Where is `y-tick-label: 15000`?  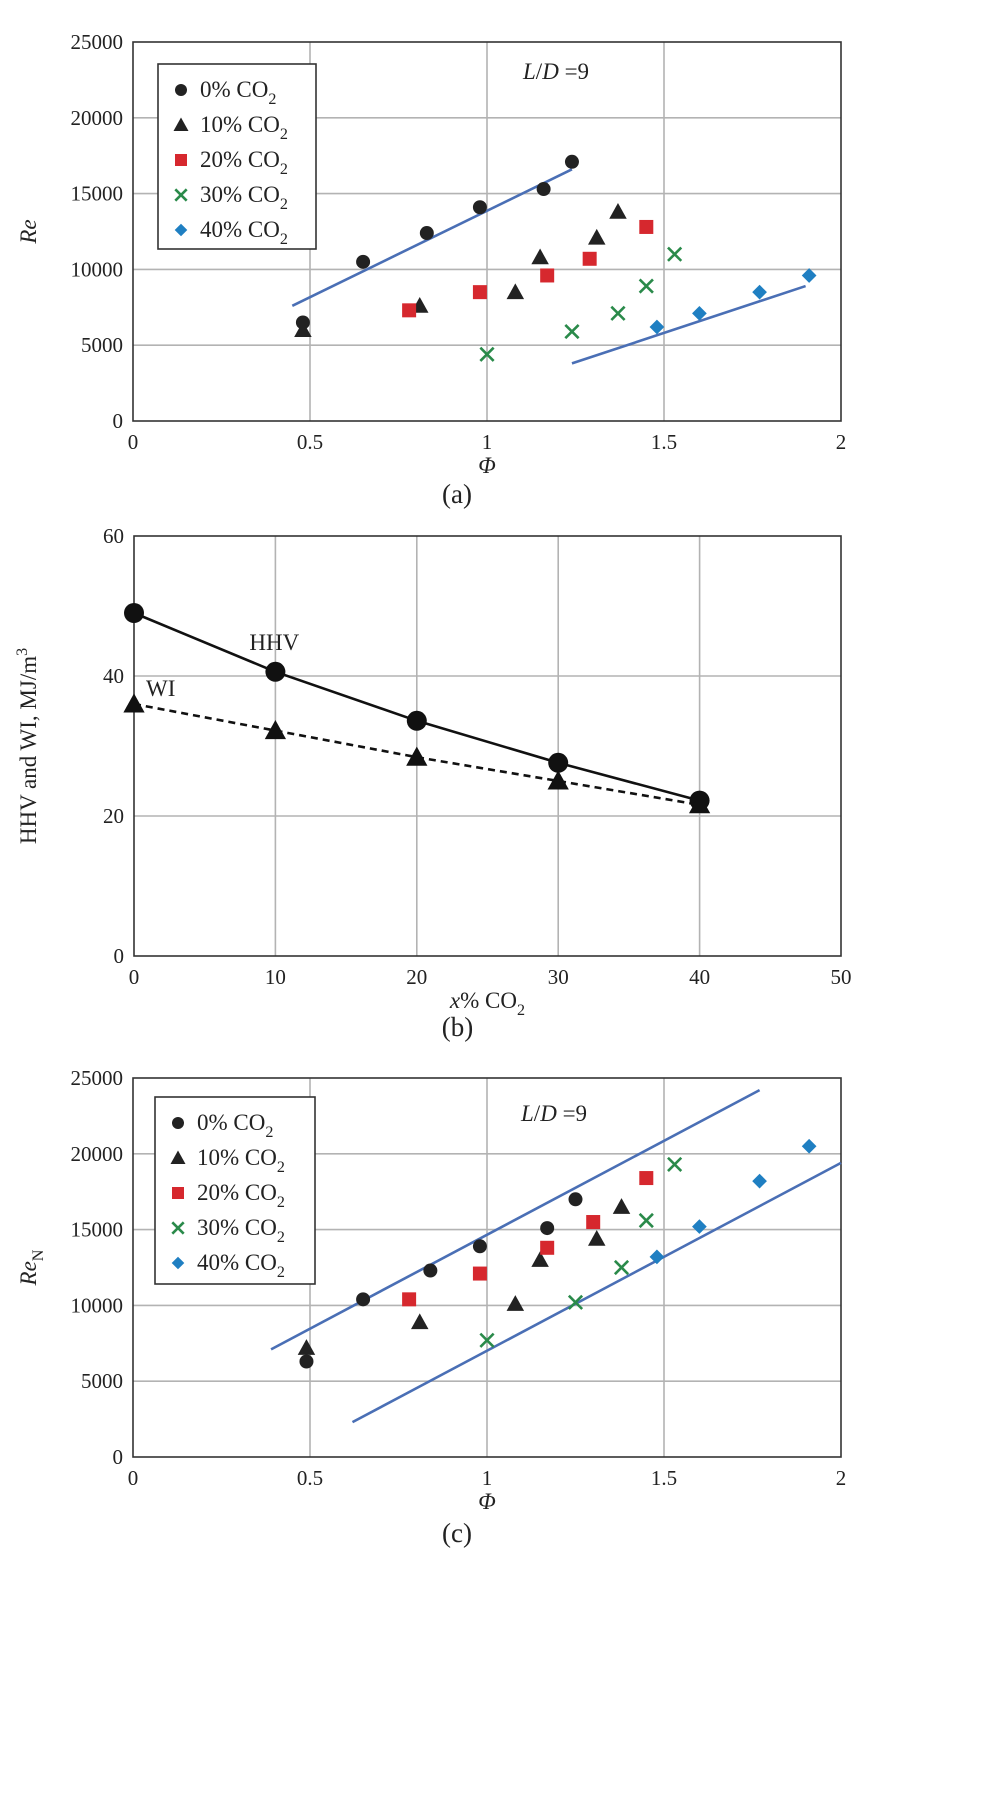 y-tick-label: 15000 is located at coordinates (97, 1230).